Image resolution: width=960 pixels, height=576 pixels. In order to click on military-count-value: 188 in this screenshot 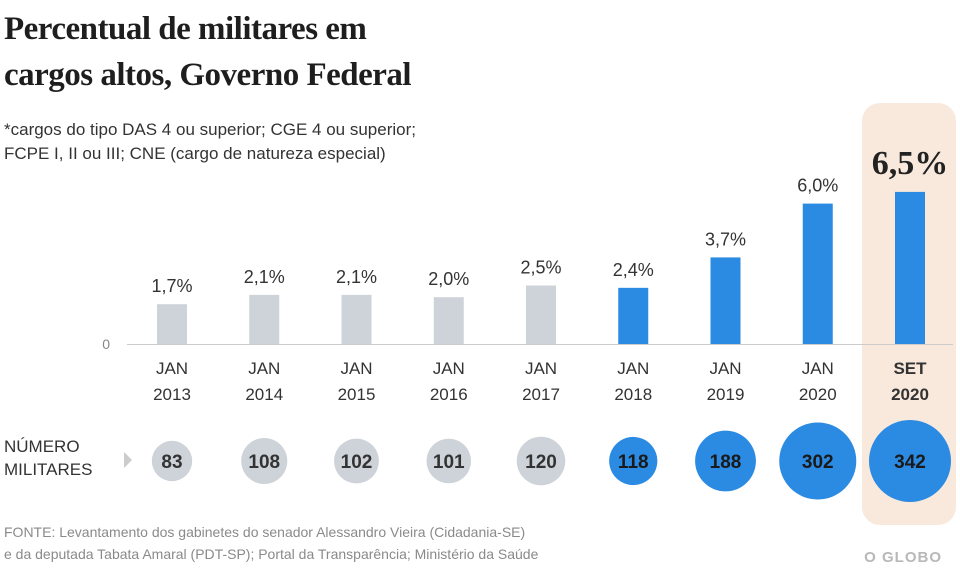, I will do `click(726, 462)`.